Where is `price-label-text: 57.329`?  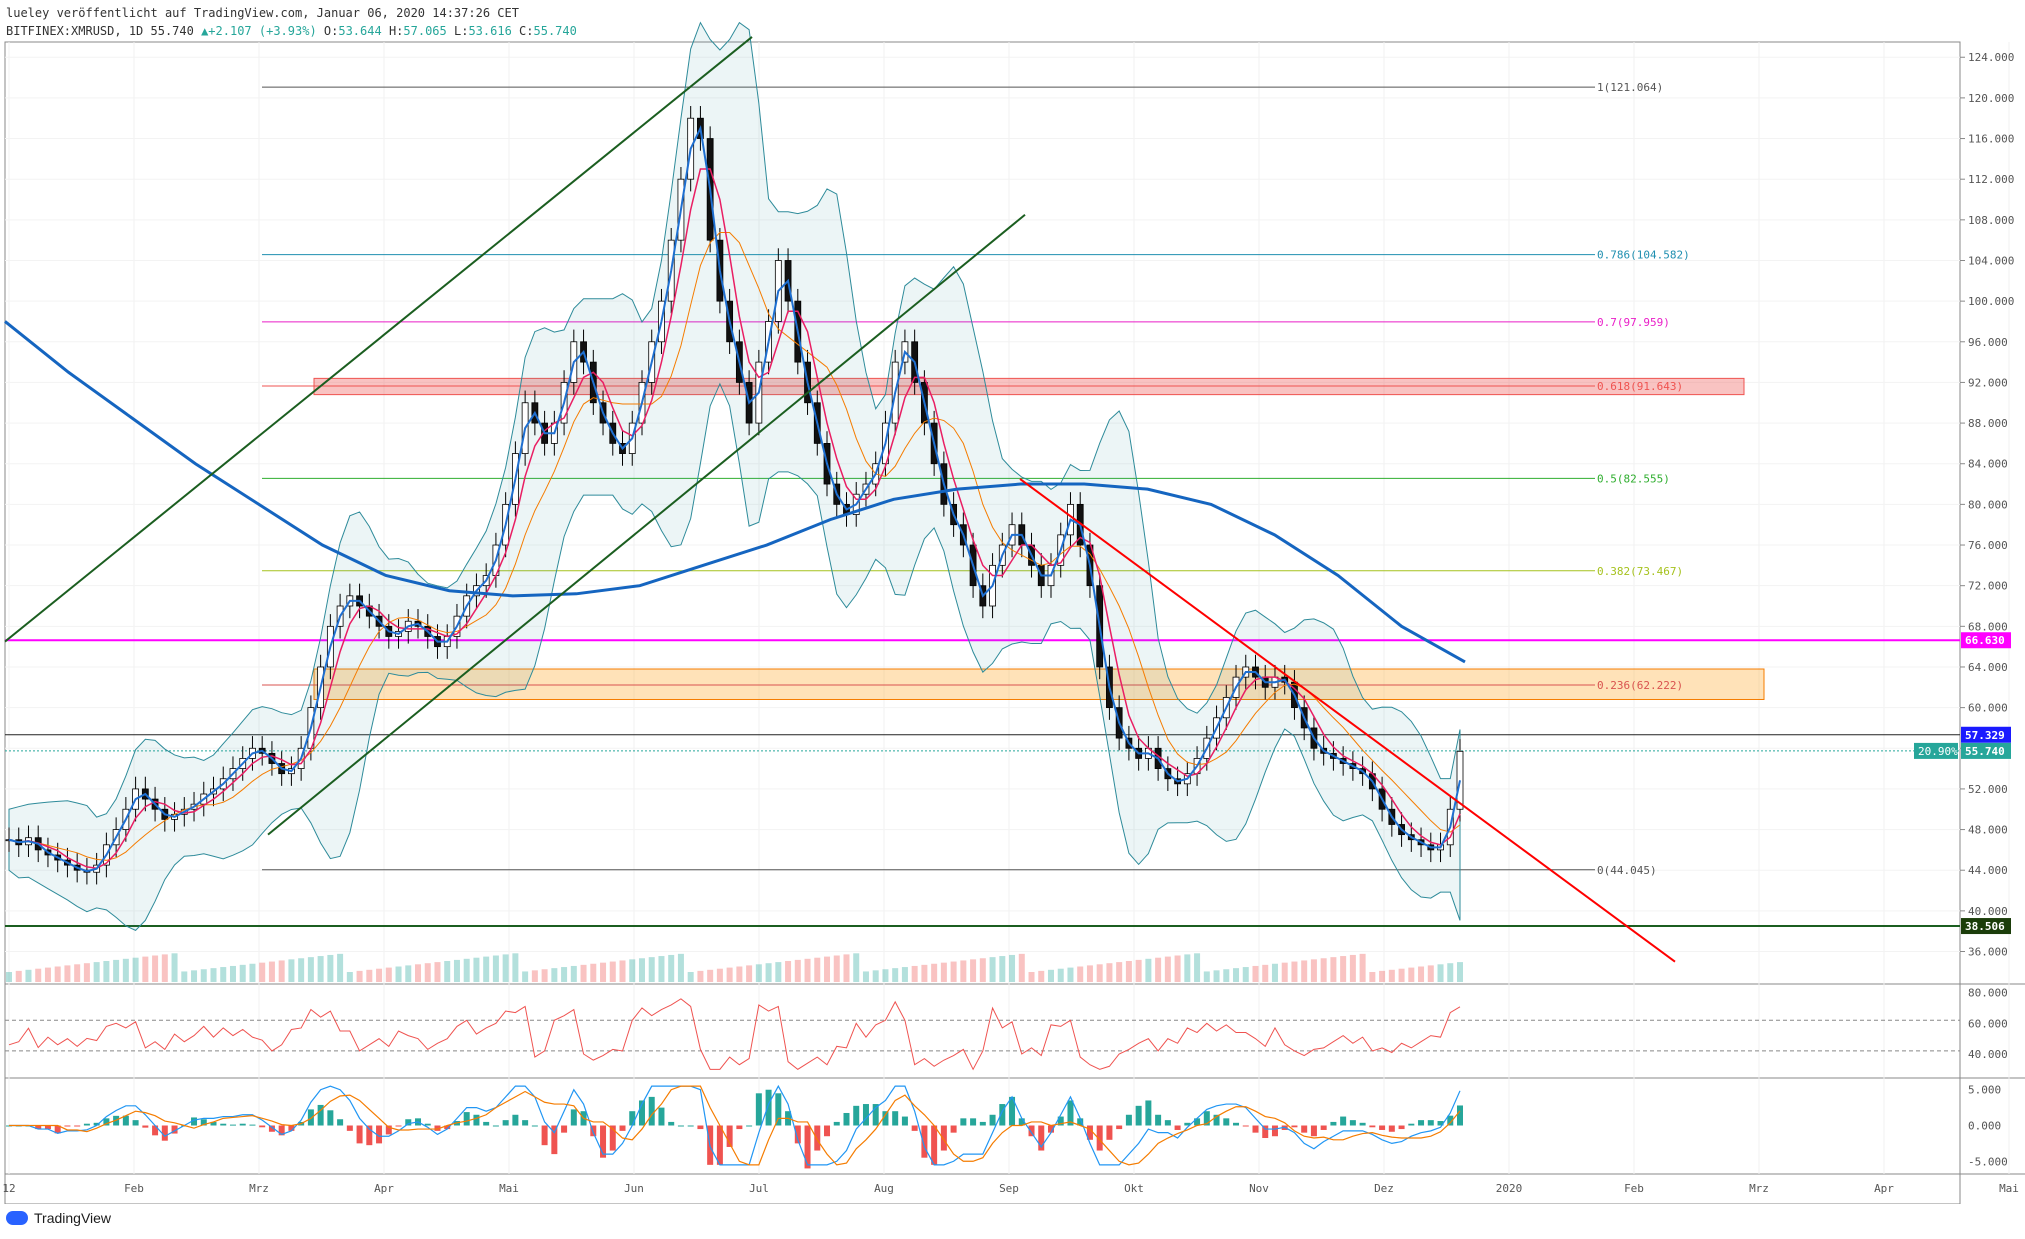
price-label-text: 57.329 is located at coordinates (1985, 735).